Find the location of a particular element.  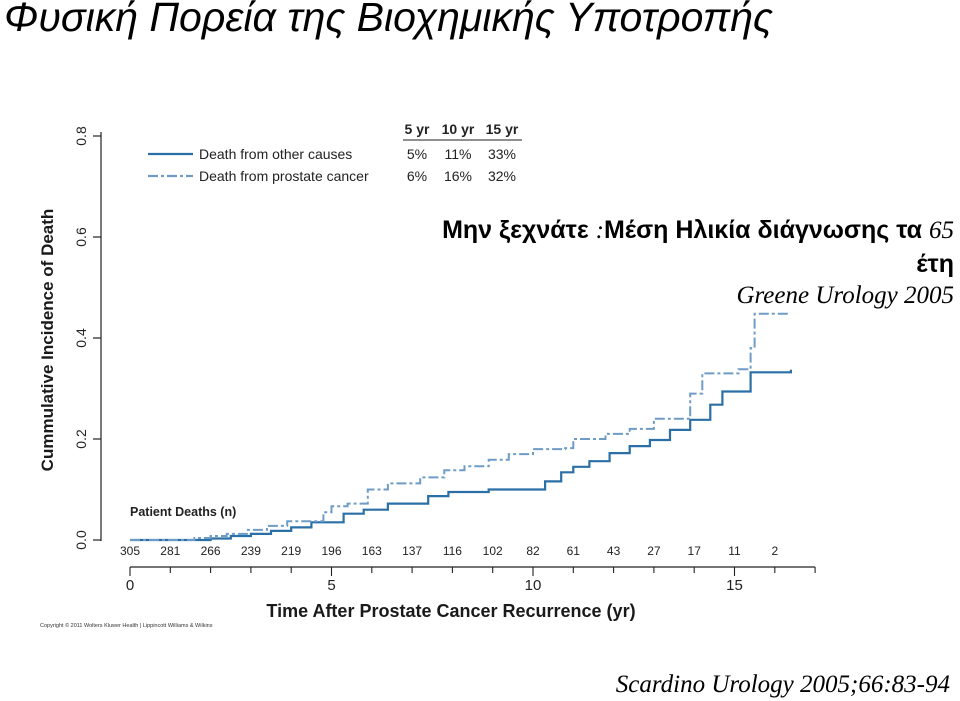

legend-entry: Death from other causes is located at coordinates (275, 154).